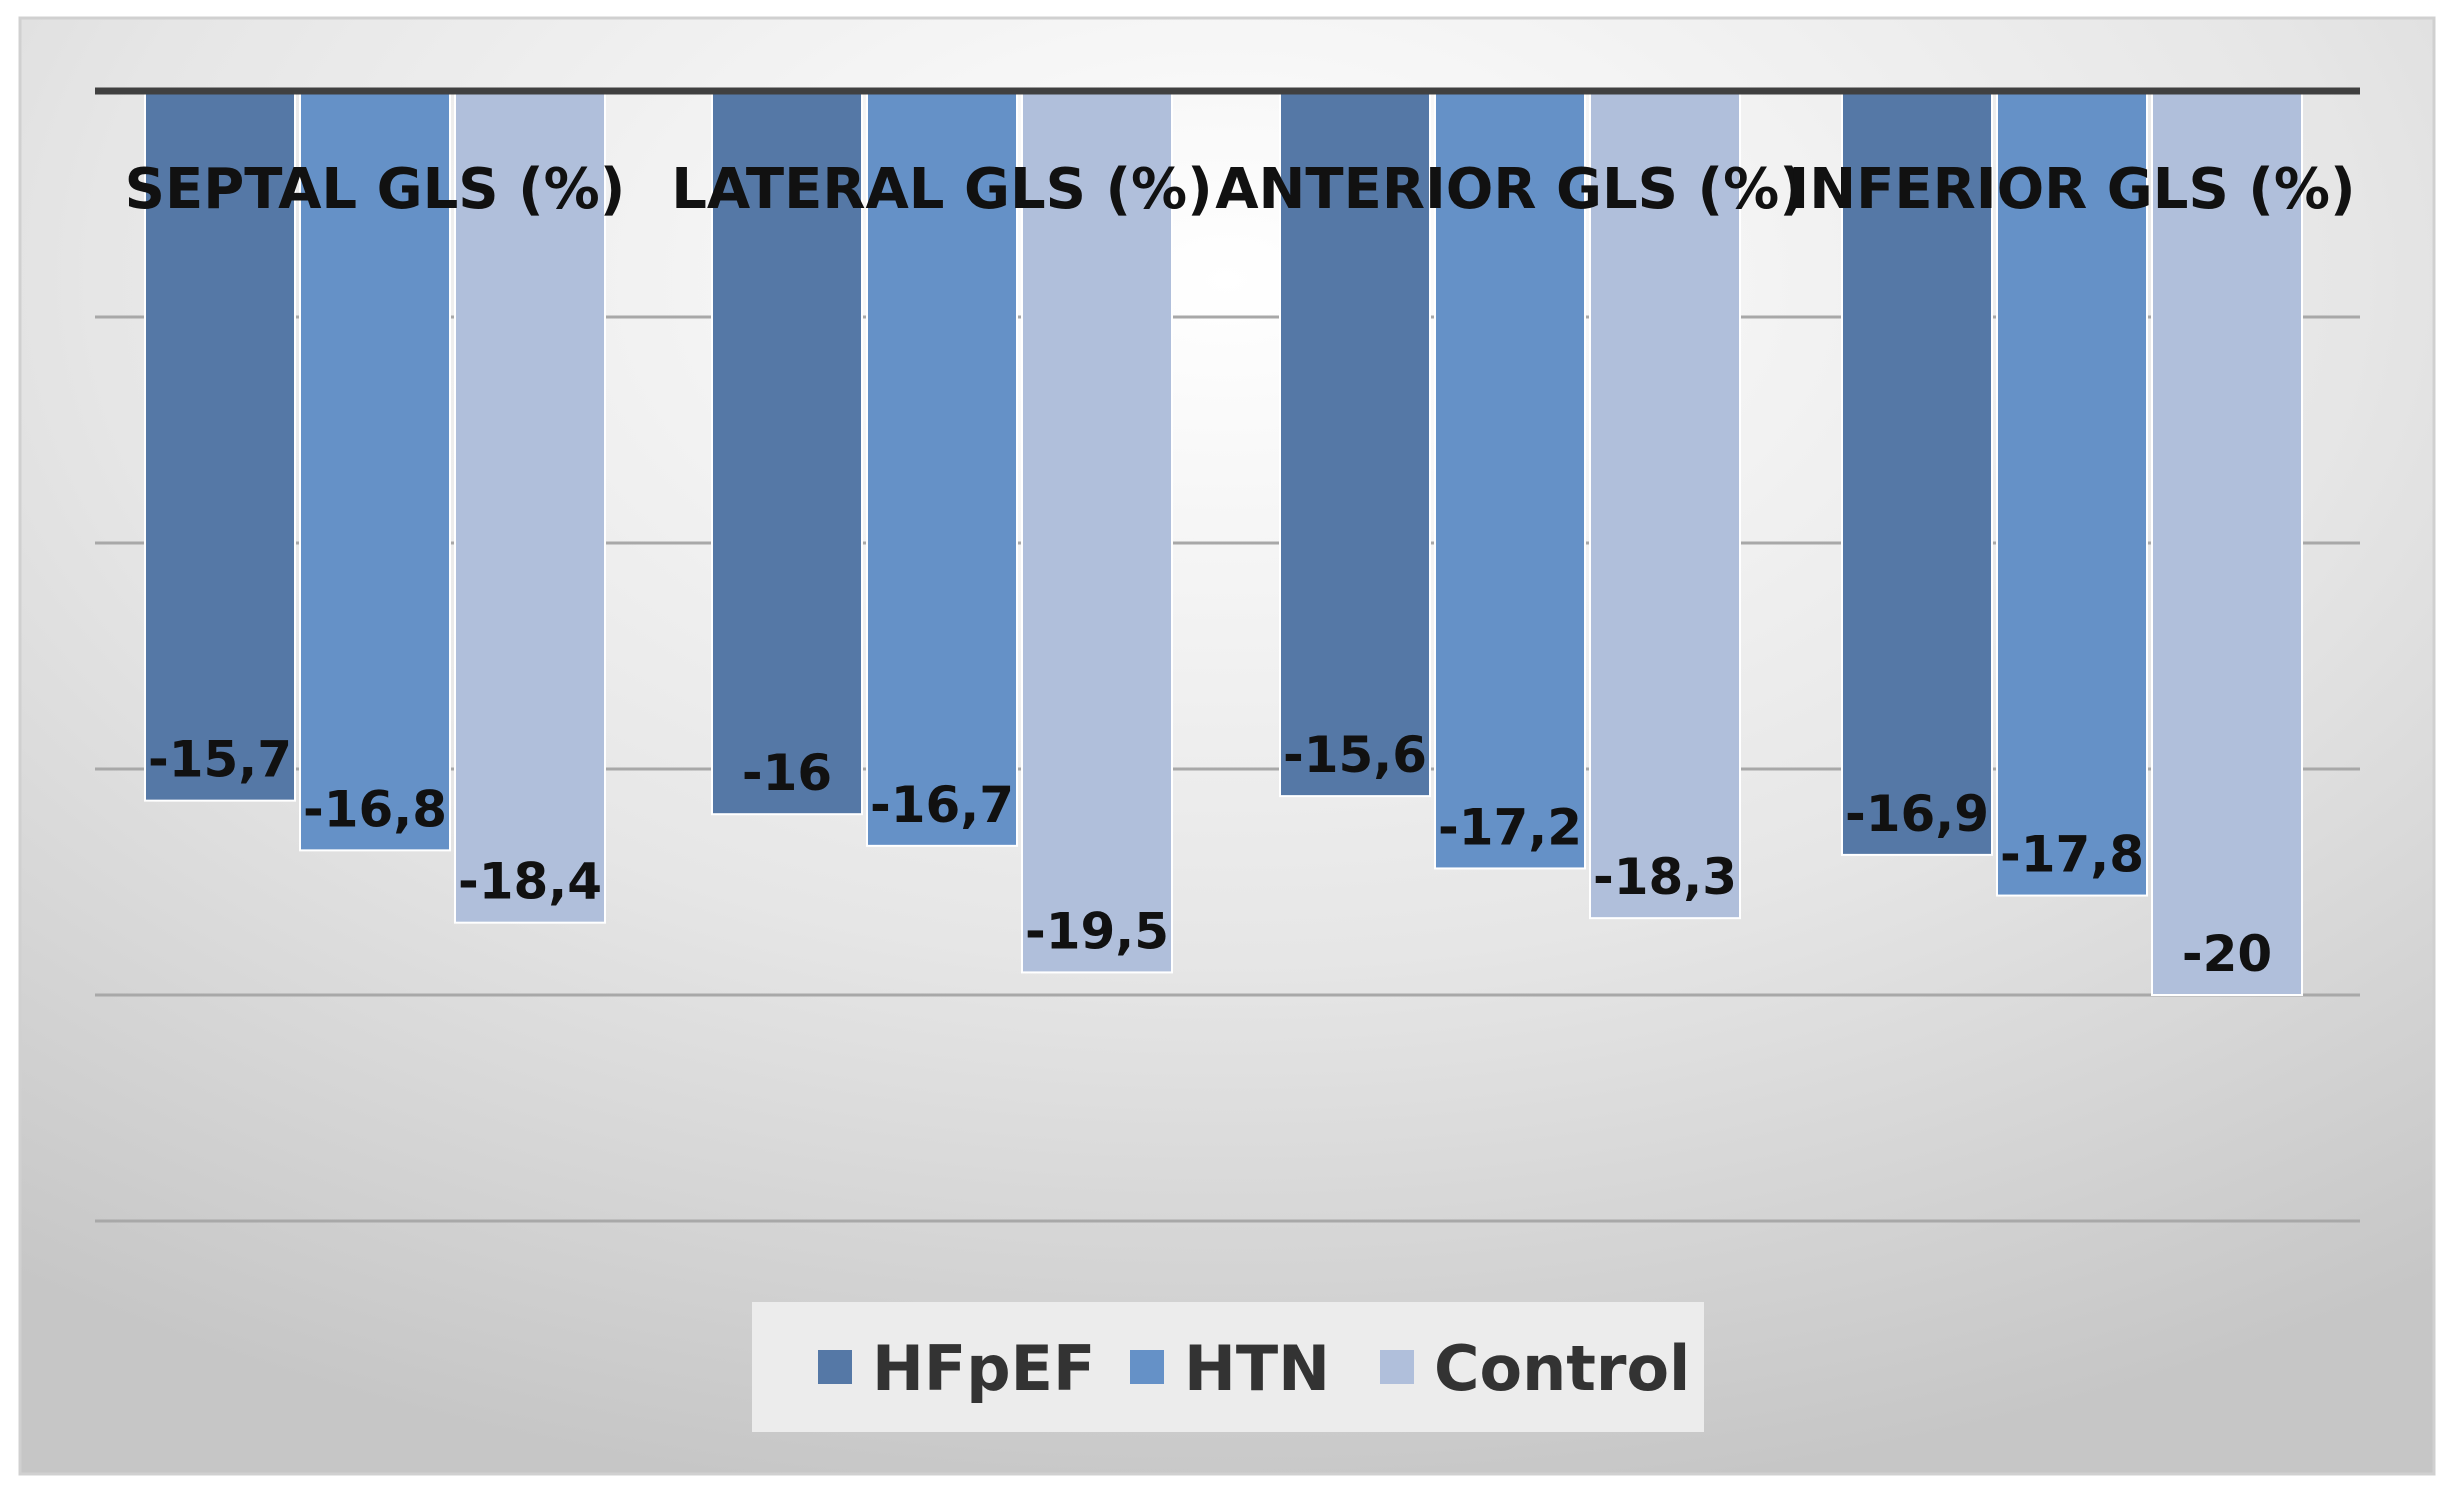  I want to click on data-label-hfpef-inferior-gls: -16,9, so click(1917, 814).